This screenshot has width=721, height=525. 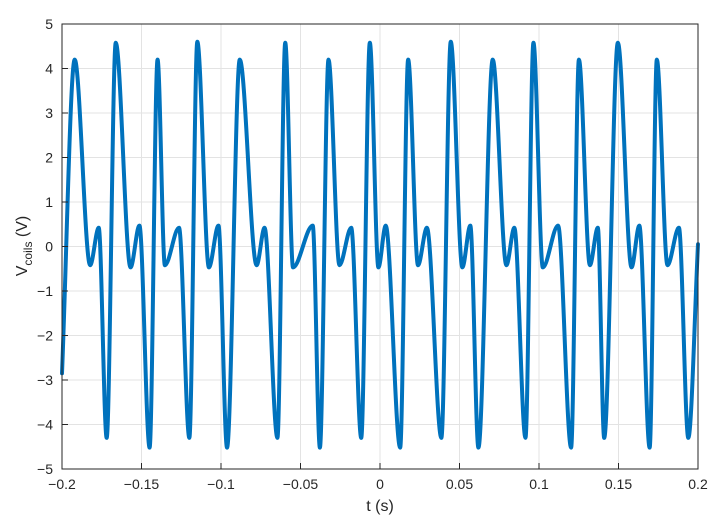 What do you see at coordinates (49, 69) in the screenshot?
I see `y-tick-label: 4` at bounding box center [49, 69].